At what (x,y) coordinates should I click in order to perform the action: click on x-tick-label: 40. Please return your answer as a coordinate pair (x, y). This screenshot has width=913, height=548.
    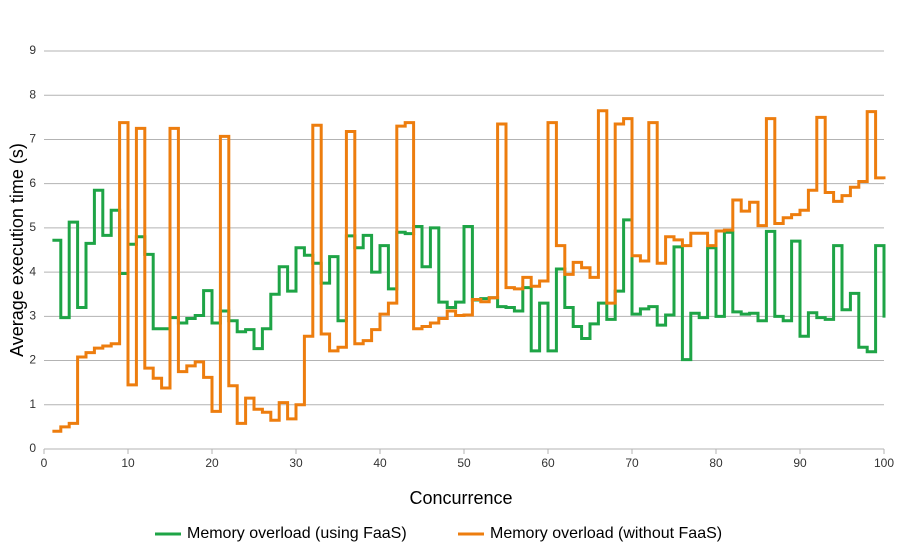
    Looking at the image, I should click on (380, 463).